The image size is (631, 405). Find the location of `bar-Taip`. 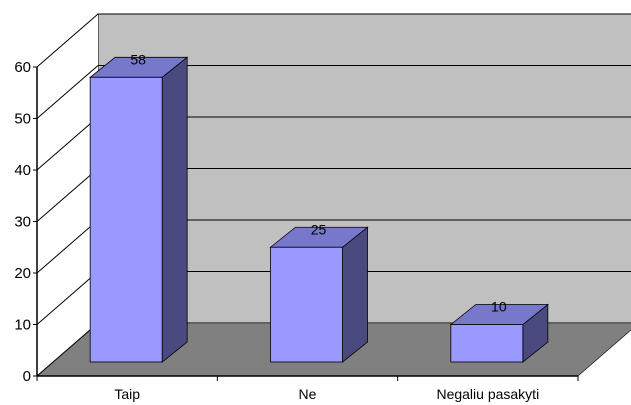

bar-Taip is located at coordinates (139, 209).